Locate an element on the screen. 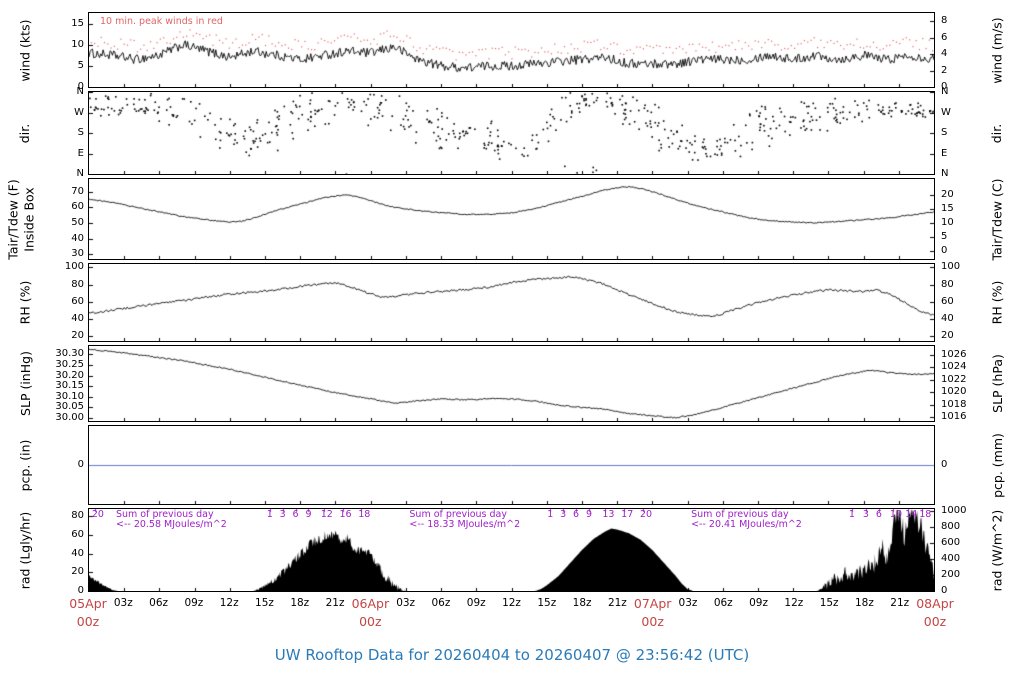  axis-title-text: Inside Box is located at coordinates (29, 219).